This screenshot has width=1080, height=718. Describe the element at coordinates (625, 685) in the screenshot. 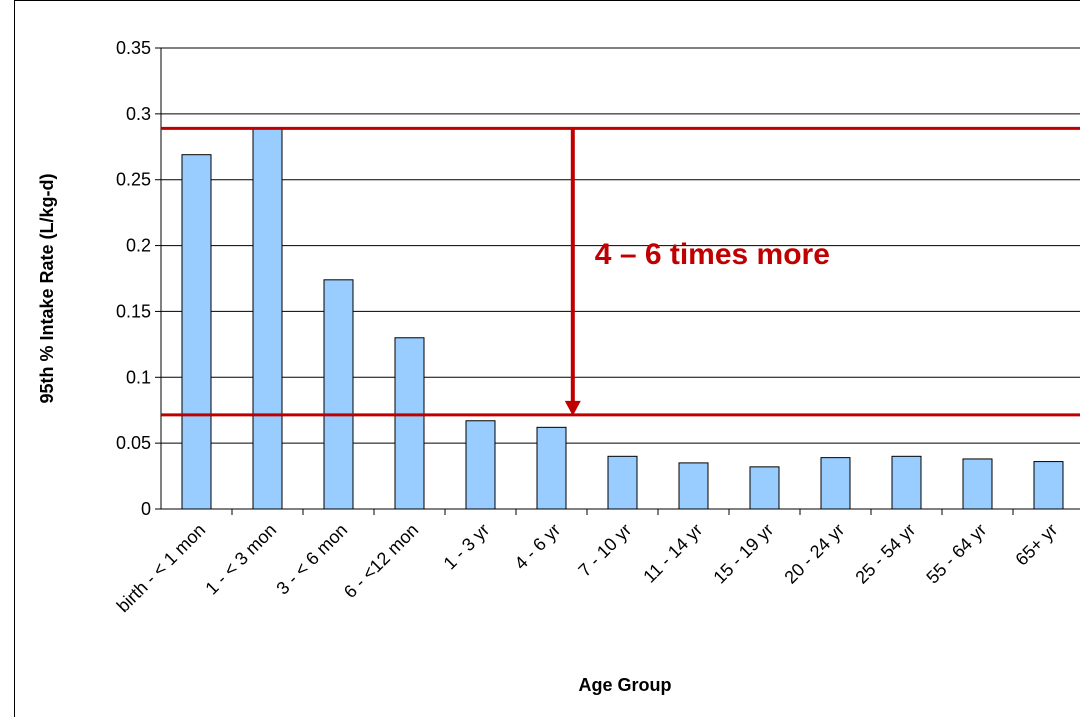

I see `x-axis-title: Age Group` at that location.